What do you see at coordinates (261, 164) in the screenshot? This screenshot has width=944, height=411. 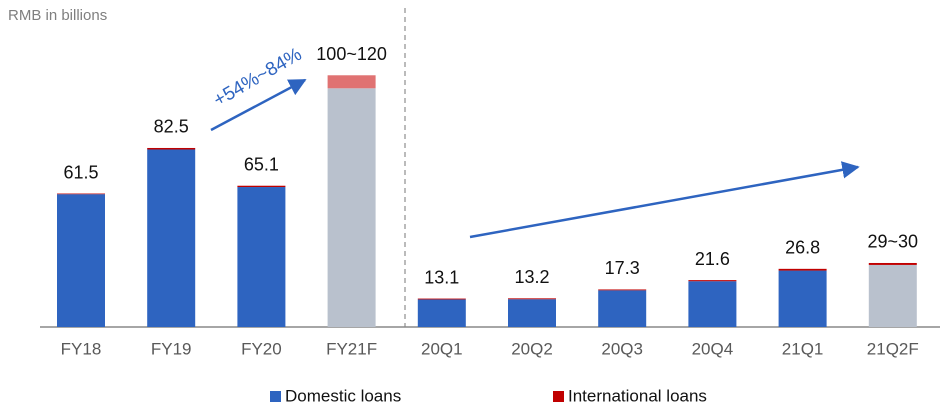 I see `total-label: 65.1` at bounding box center [261, 164].